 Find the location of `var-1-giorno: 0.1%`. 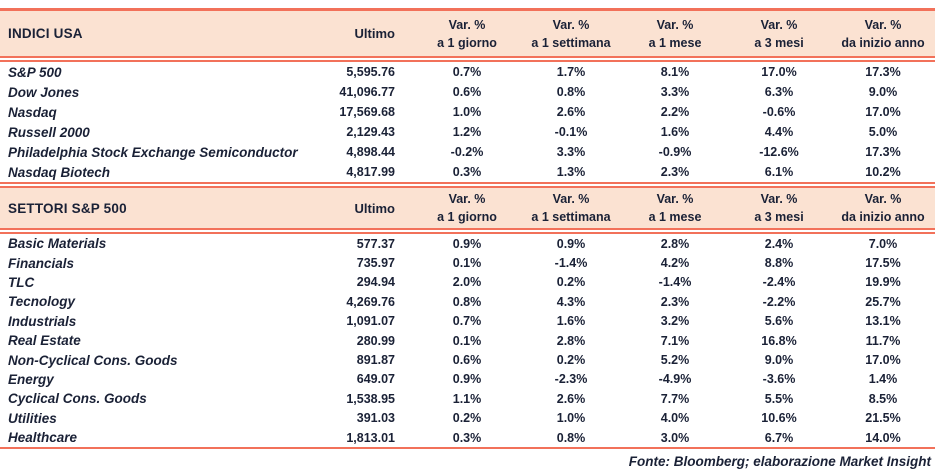

var-1-giorno: 0.1% is located at coordinates (467, 340).